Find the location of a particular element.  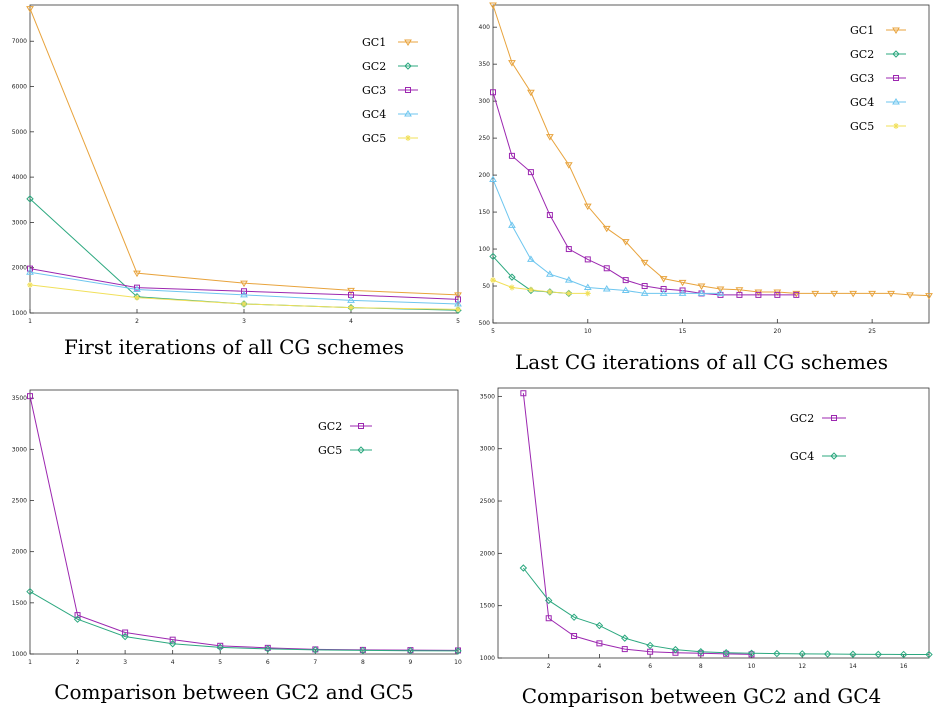

y-tick-label-2-2: 2000 is located at coordinates (19, 552).